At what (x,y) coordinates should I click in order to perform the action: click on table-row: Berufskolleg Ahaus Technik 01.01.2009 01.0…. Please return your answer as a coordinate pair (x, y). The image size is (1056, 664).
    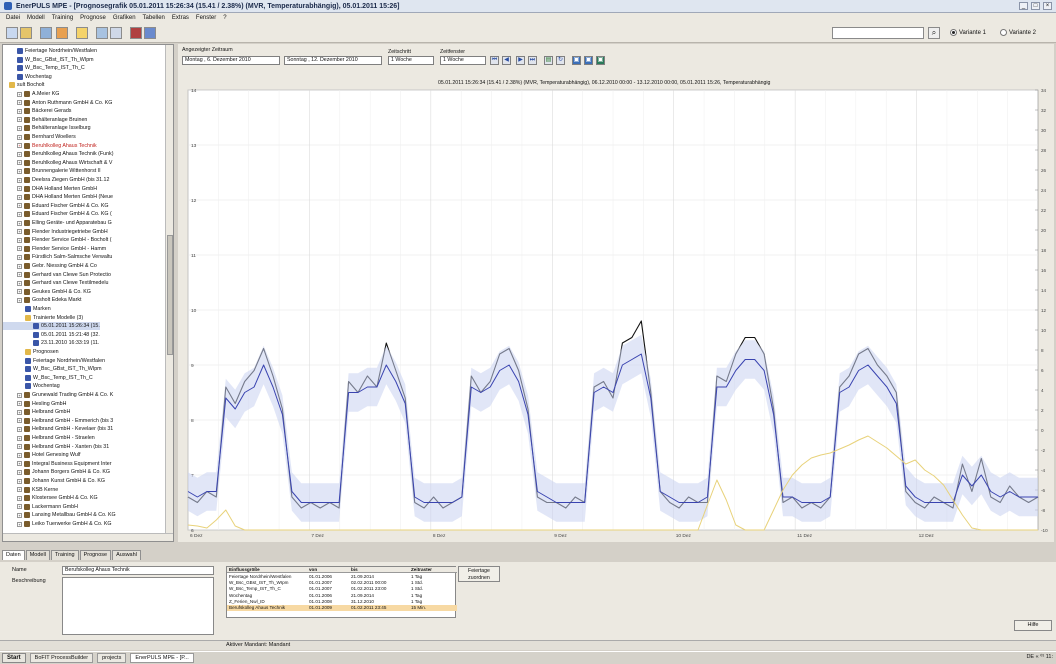
    Looking at the image, I should click on (342, 608).